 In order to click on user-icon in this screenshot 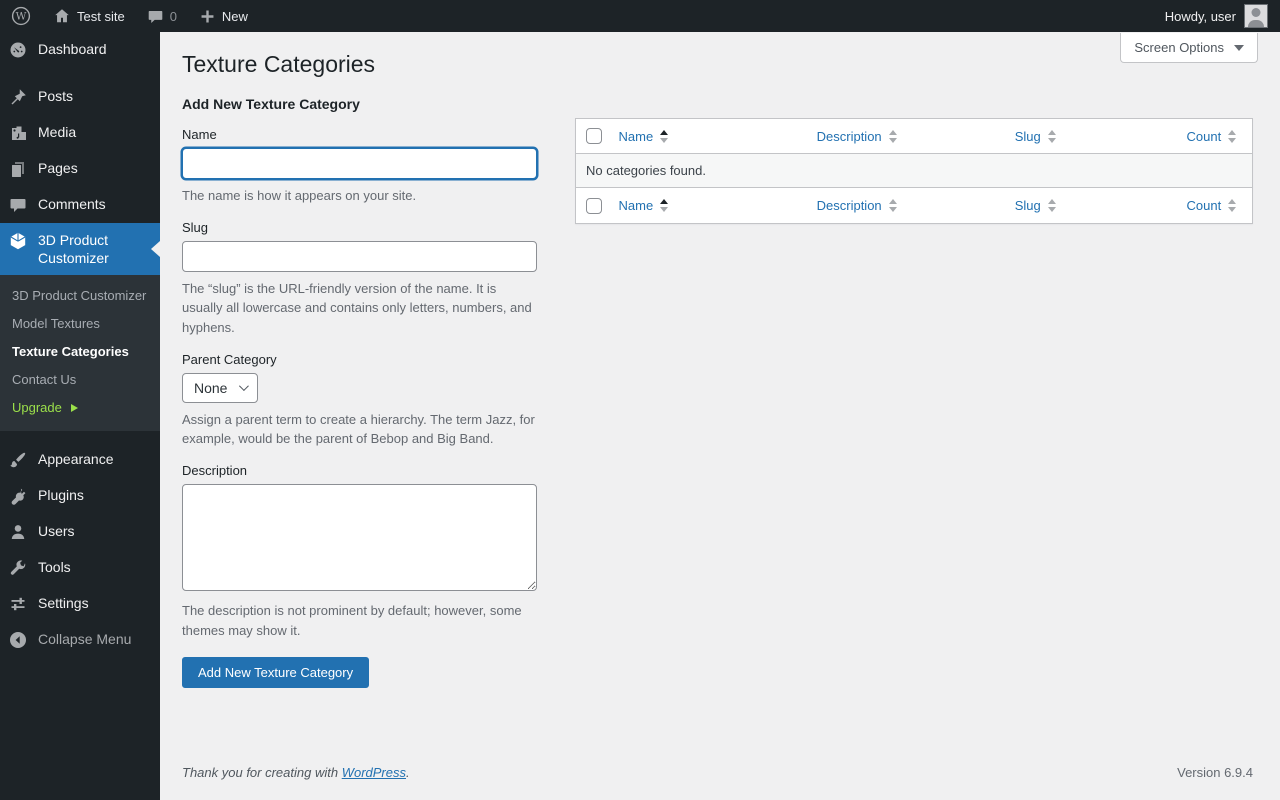, I will do `click(18, 532)`.